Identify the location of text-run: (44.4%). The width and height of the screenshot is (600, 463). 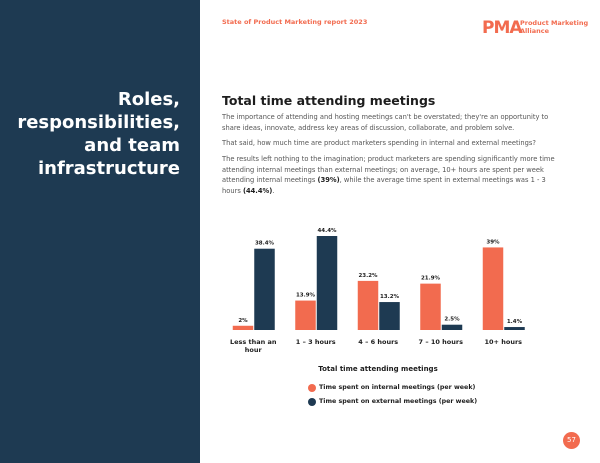
(257, 190).